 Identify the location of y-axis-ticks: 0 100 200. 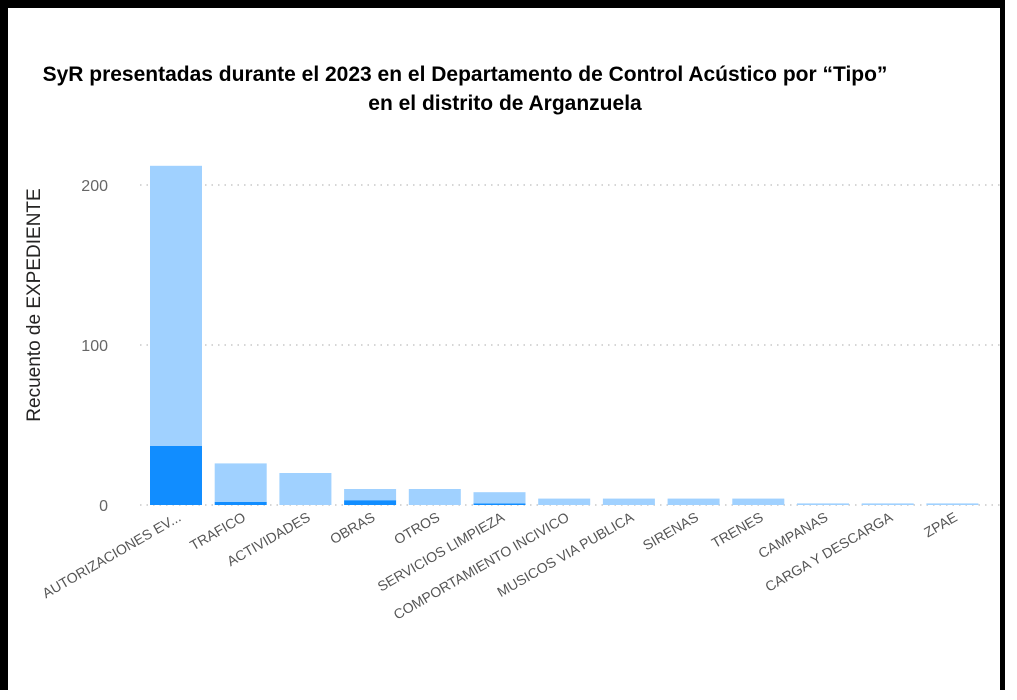
(94, 346).